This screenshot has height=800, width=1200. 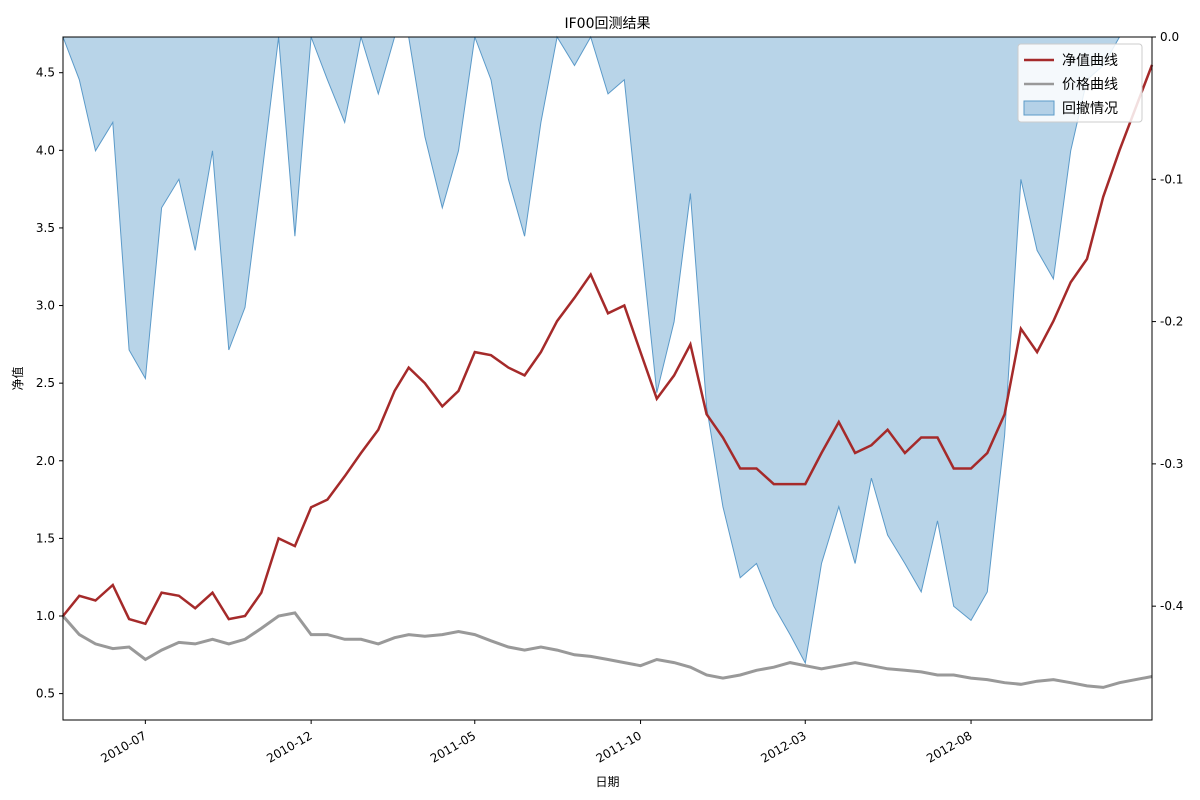 What do you see at coordinates (783, 746) in the screenshot?
I see `x-tick-label: 2012-03` at bounding box center [783, 746].